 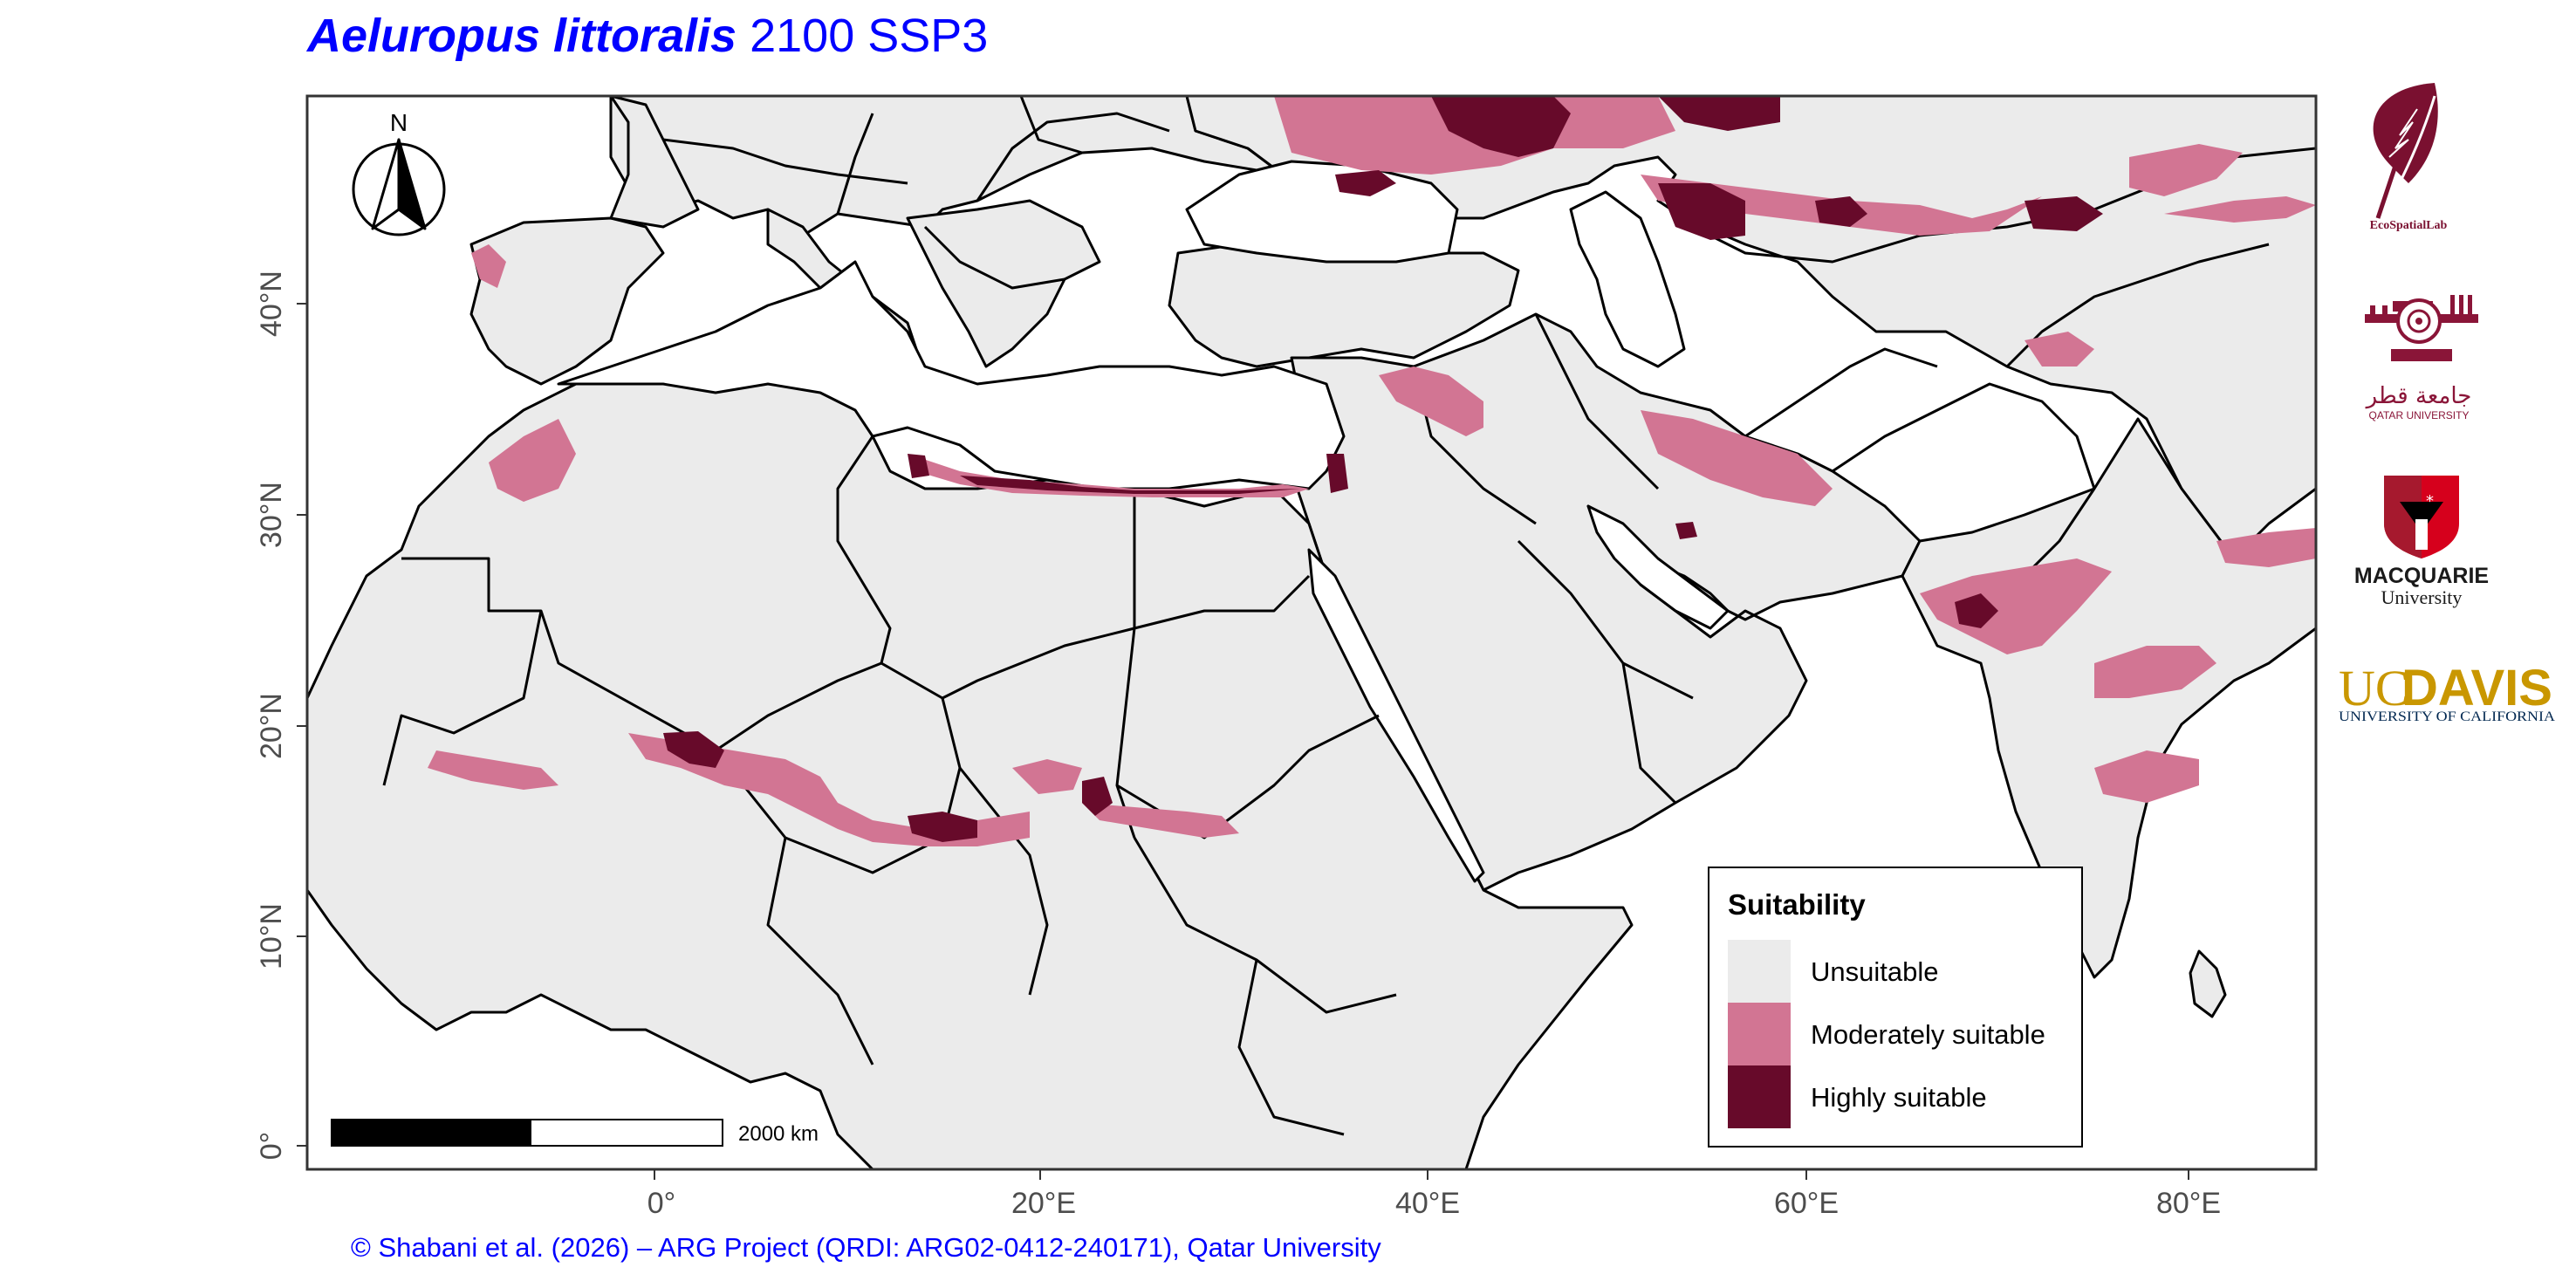 What do you see at coordinates (2420, 415) in the screenshot?
I see `qatar-university-text: QATAR UNIVERSITY` at bounding box center [2420, 415].